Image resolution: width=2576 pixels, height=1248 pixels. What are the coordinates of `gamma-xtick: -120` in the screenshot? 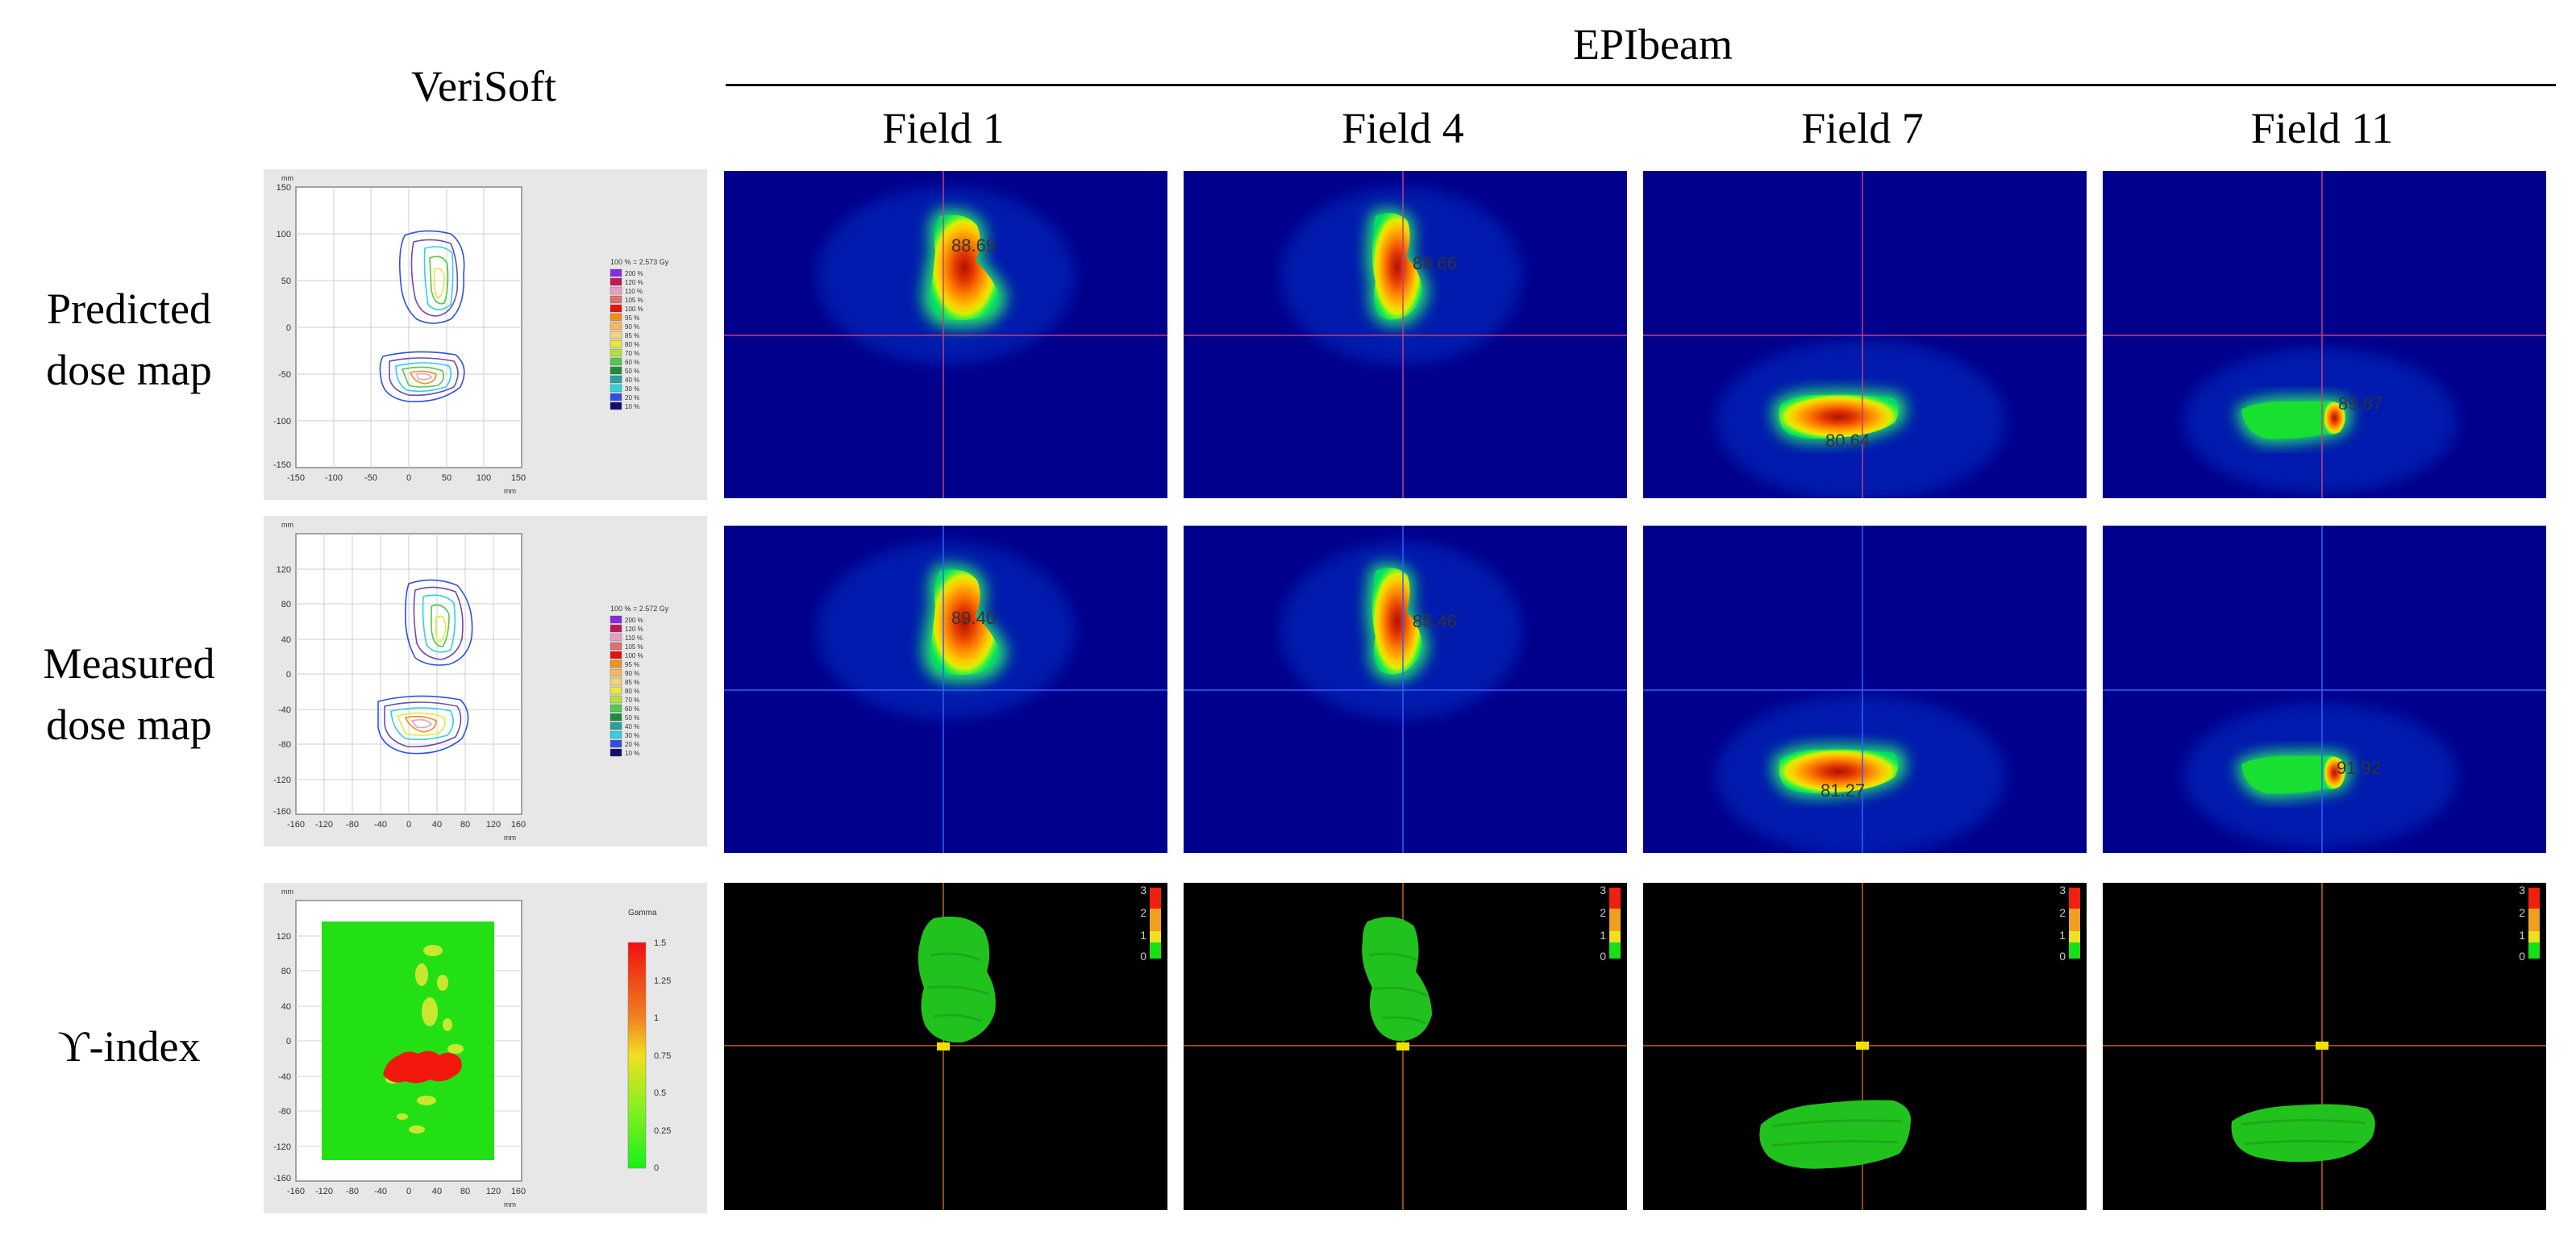 It's located at (324, 1191).